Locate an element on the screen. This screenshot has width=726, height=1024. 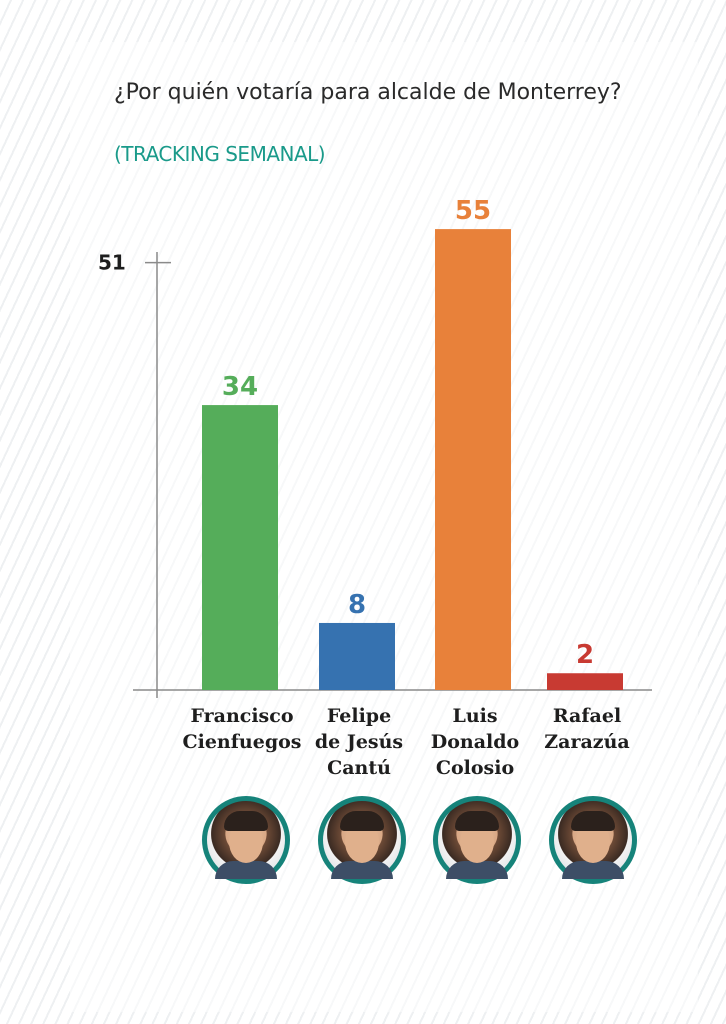
felipe-de-jesus-cantu-avatar is located at coordinates (362, 840).